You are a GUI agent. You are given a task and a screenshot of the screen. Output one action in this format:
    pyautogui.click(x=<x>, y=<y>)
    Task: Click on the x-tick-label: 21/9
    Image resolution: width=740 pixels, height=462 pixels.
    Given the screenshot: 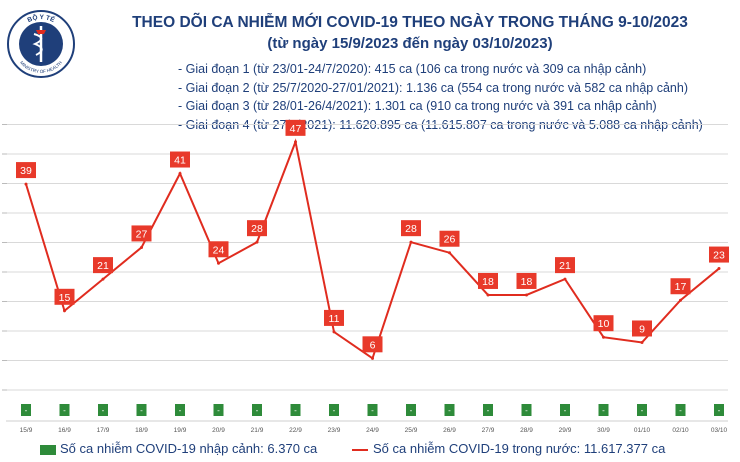 What is the action you would take?
    pyautogui.click(x=257, y=430)
    